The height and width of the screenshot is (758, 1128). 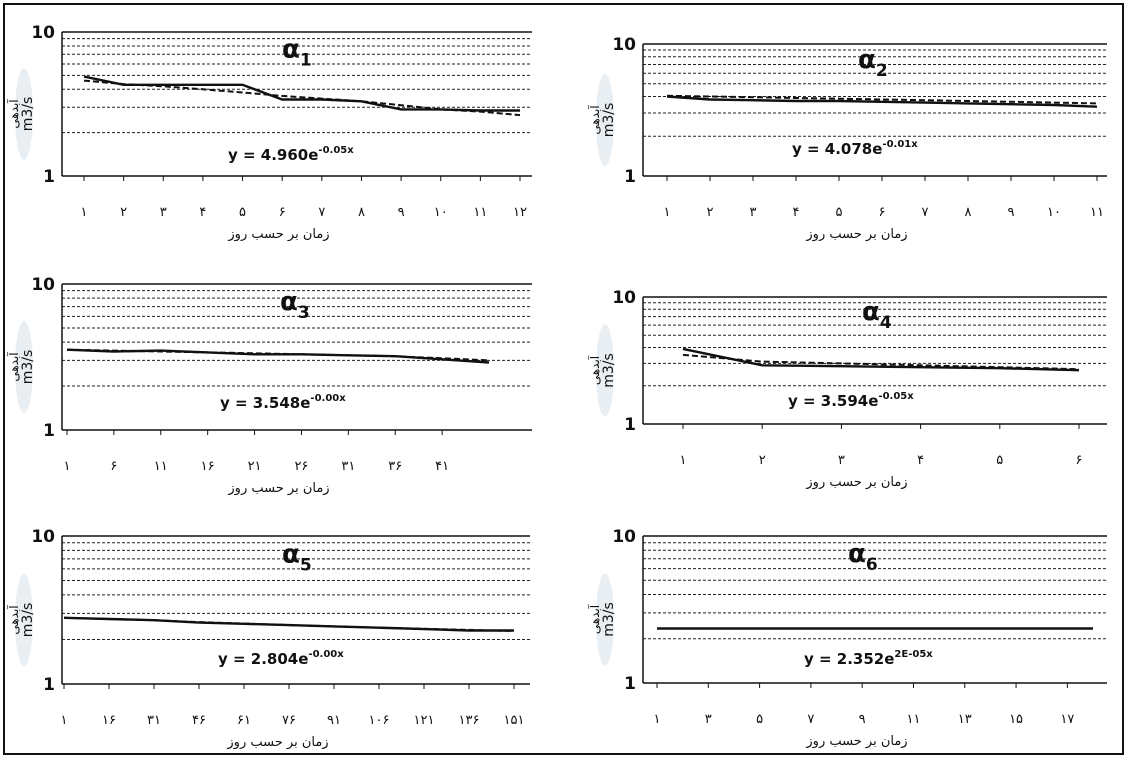 I want to click on x-tick-label: ۱۳۶, so click(x=469, y=720).